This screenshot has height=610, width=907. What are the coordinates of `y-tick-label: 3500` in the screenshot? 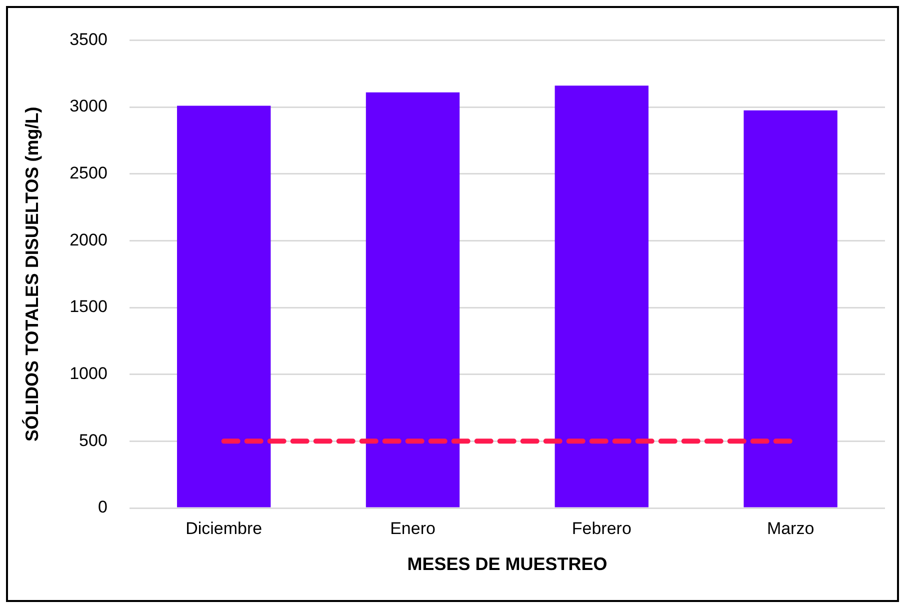 It's located at (89, 39).